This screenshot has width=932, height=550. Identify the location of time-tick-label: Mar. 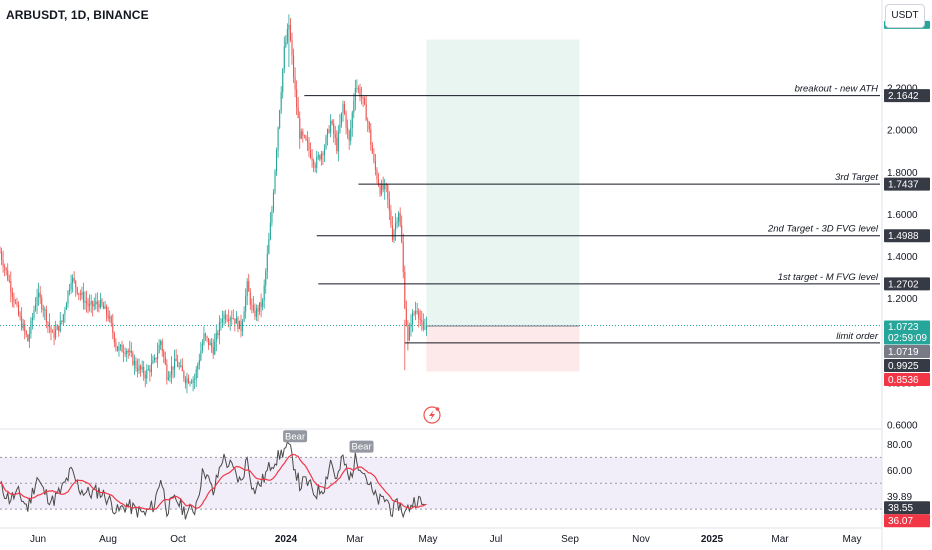
(355, 539).